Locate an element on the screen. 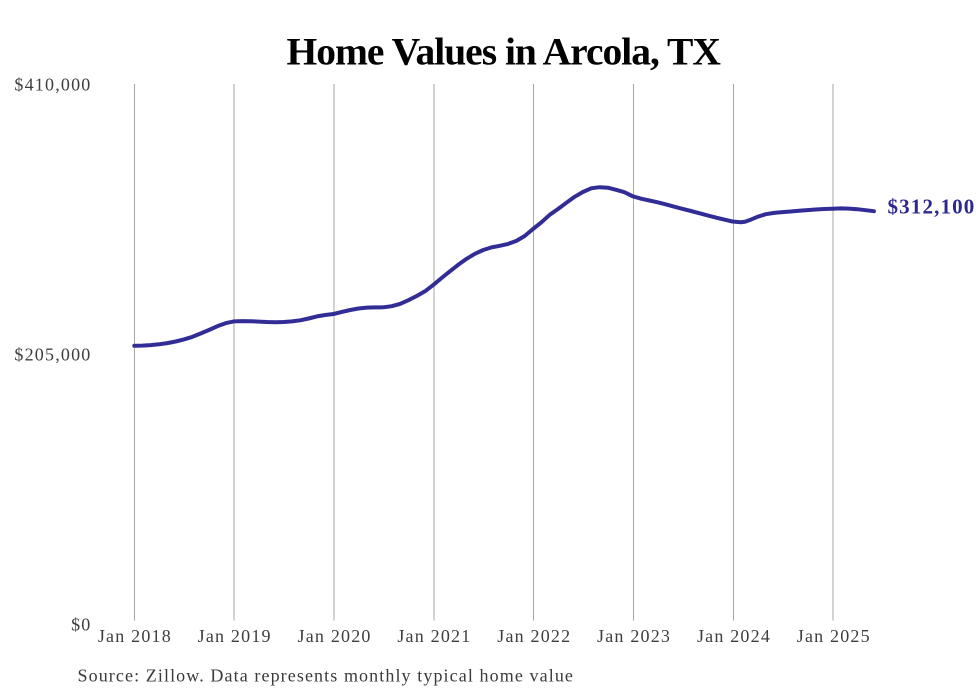  svg-text: Jan 2022 is located at coordinates (534, 636).